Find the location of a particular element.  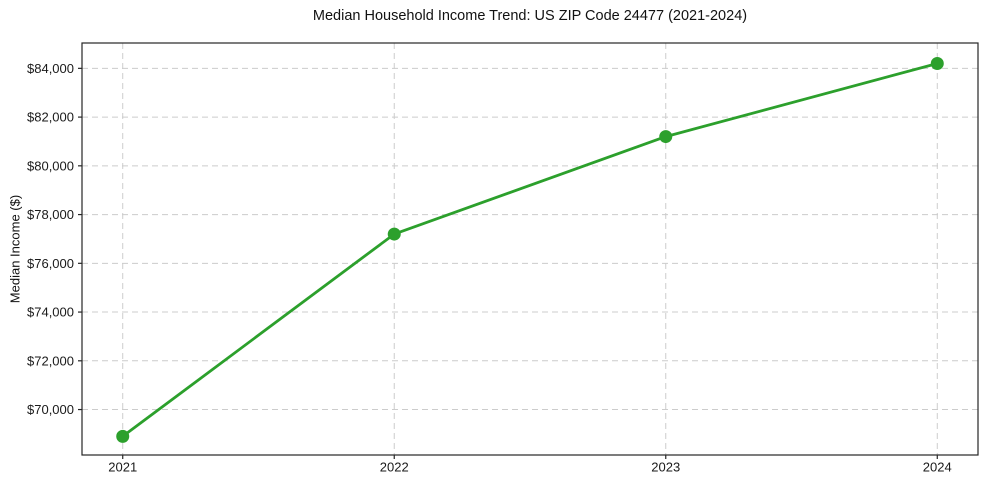

x-tick-label: 2024 is located at coordinates (937, 467).